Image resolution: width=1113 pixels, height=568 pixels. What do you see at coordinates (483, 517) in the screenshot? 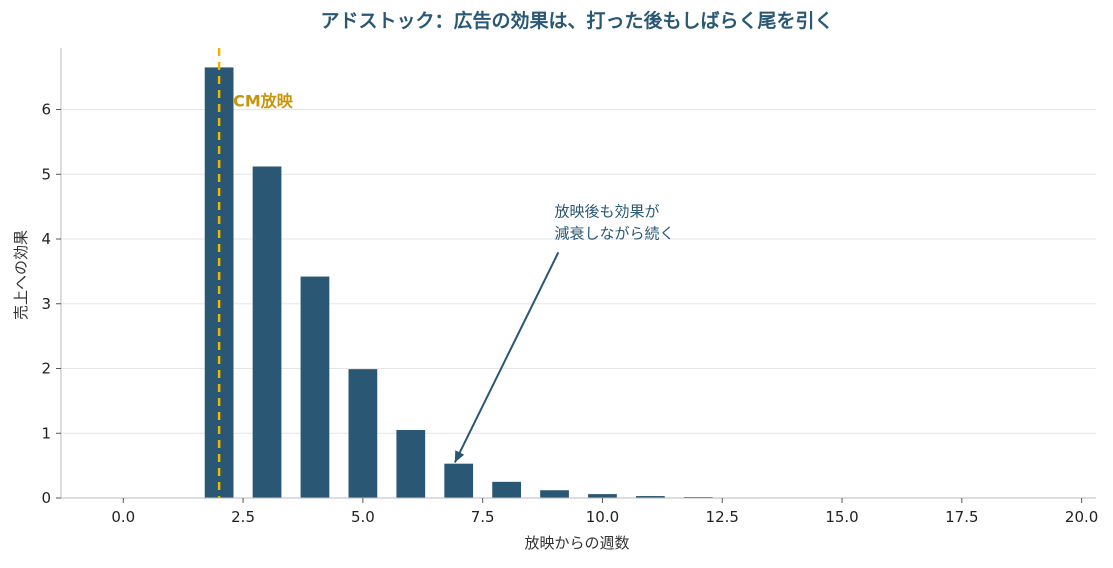
I see `x-tick-label: 7.5` at bounding box center [483, 517].